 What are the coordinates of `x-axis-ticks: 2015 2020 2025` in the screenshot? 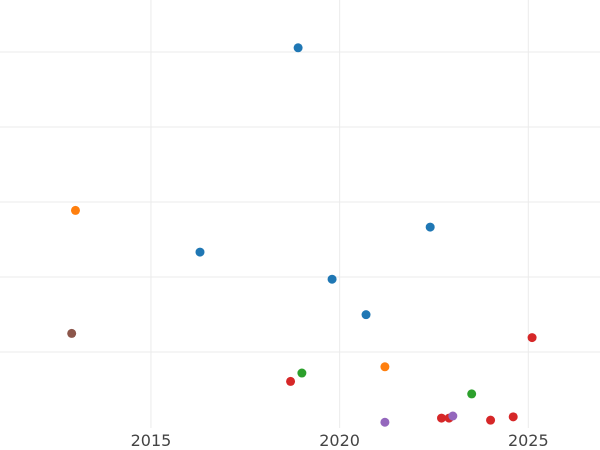 It's located at (340, 440).